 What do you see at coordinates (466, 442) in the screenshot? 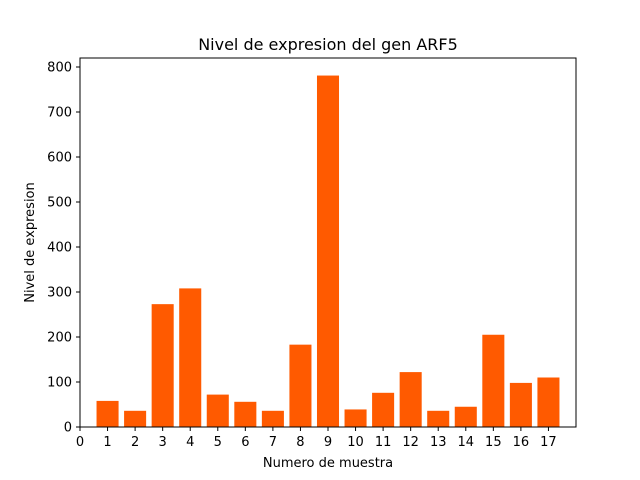
I see `x-tick-label-14: 14` at bounding box center [466, 442].